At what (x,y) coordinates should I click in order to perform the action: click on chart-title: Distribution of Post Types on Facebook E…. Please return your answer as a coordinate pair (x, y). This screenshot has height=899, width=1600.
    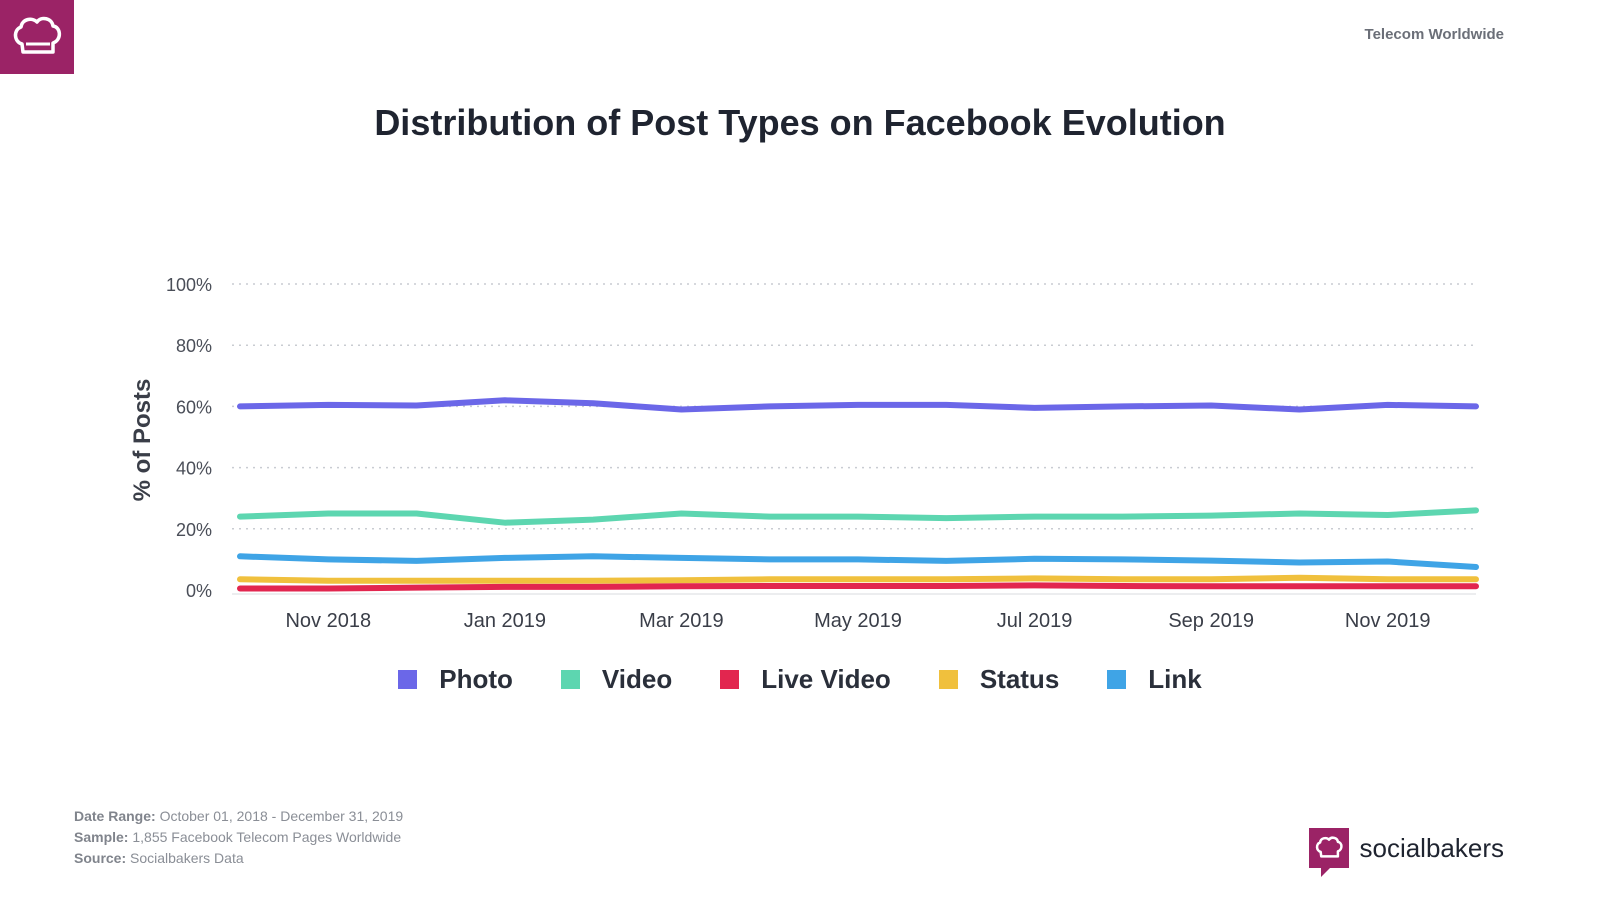
    Looking at the image, I should click on (800, 122).